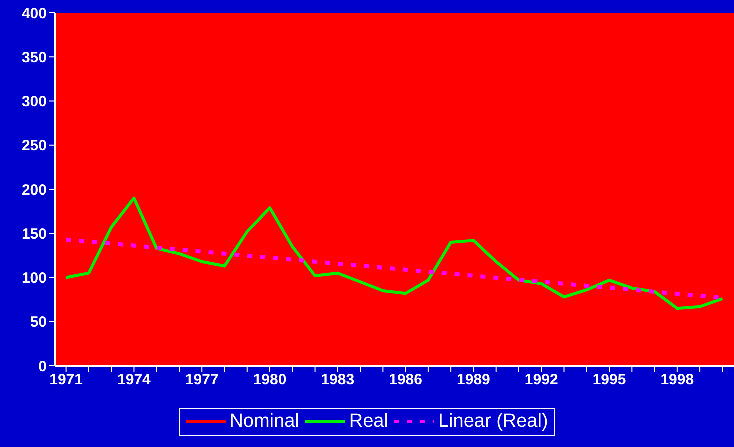 Image resolution: width=734 pixels, height=447 pixels. Describe the element at coordinates (677, 380) in the screenshot. I see `x-tick-label: 1998` at that location.